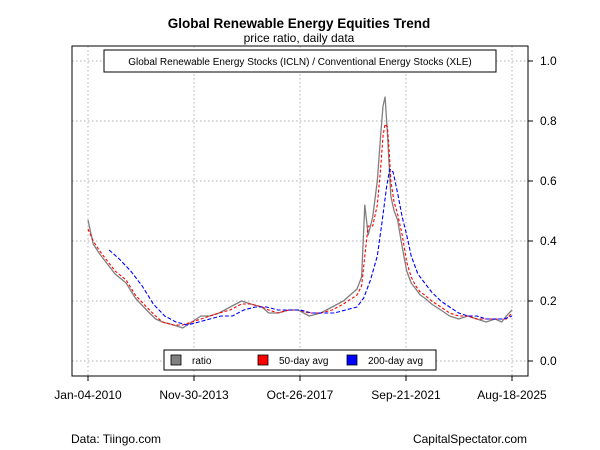 Image resolution: width=600 pixels, height=450 pixels. What do you see at coordinates (88, 395) in the screenshot?
I see `x-tick-label: Jan-04-2010` at bounding box center [88, 395].